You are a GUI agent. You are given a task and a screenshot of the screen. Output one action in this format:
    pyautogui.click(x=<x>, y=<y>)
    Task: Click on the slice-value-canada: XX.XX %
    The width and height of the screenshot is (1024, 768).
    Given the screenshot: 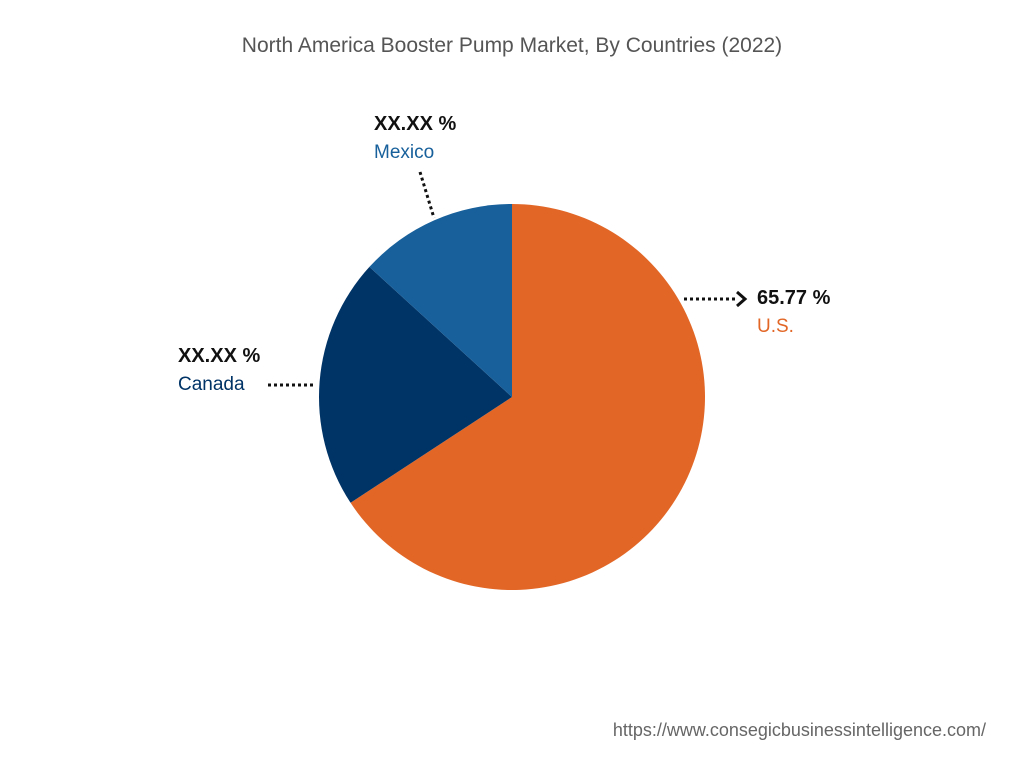 What is the action you would take?
    pyautogui.click(x=219, y=356)
    